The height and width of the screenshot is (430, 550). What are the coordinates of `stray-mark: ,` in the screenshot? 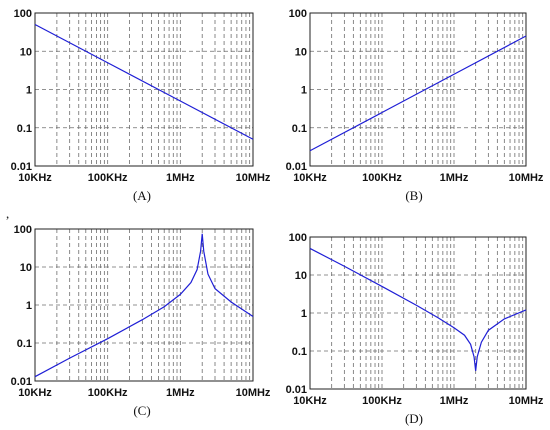 It's located at (7, 213).